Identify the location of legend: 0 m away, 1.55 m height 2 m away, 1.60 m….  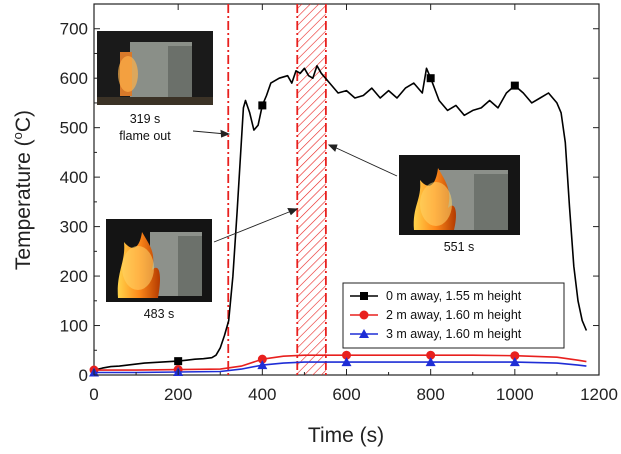
(453, 315).